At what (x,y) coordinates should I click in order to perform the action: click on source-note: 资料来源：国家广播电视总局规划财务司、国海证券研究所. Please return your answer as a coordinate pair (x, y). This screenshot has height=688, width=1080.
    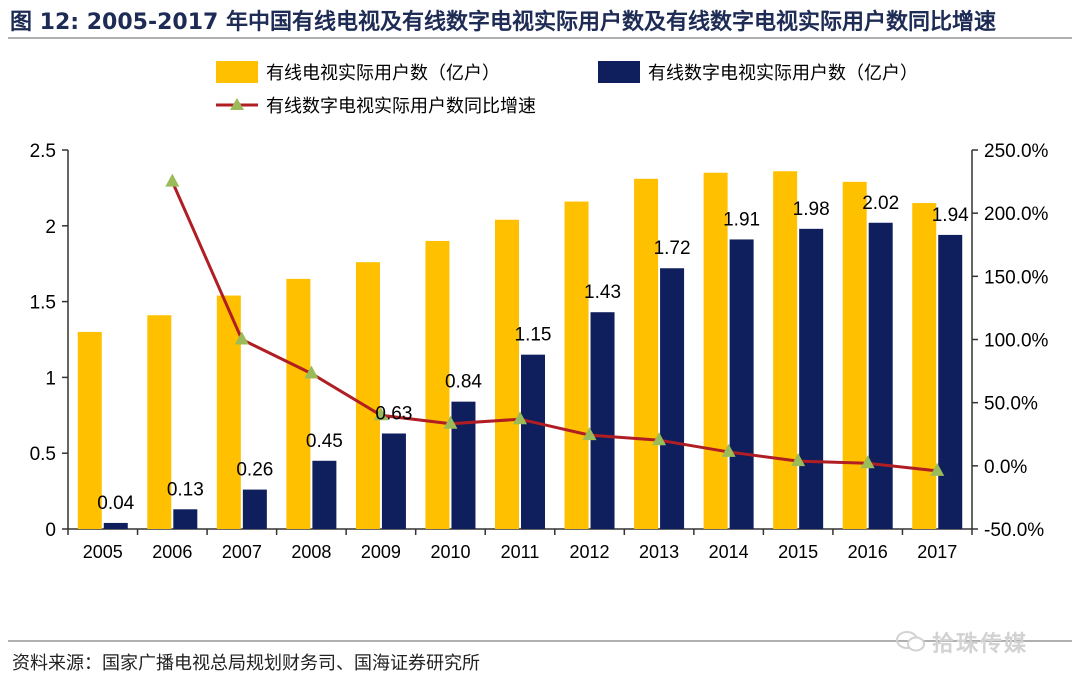
    Looking at the image, I should click on (246, 663).